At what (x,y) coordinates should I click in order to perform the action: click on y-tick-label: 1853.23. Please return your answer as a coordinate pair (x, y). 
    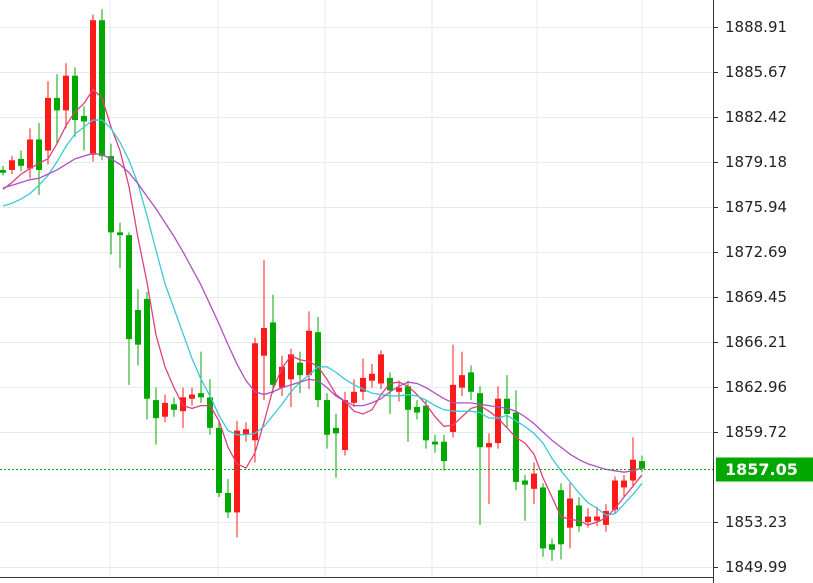
    Looking at the image, I should click on (756, 522).